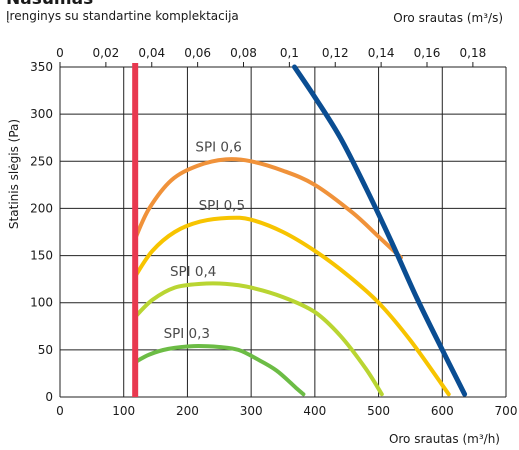  Describe the element at coordinates (60, 411) in the screenshot. I see `x-tick-label: 0` at that location.